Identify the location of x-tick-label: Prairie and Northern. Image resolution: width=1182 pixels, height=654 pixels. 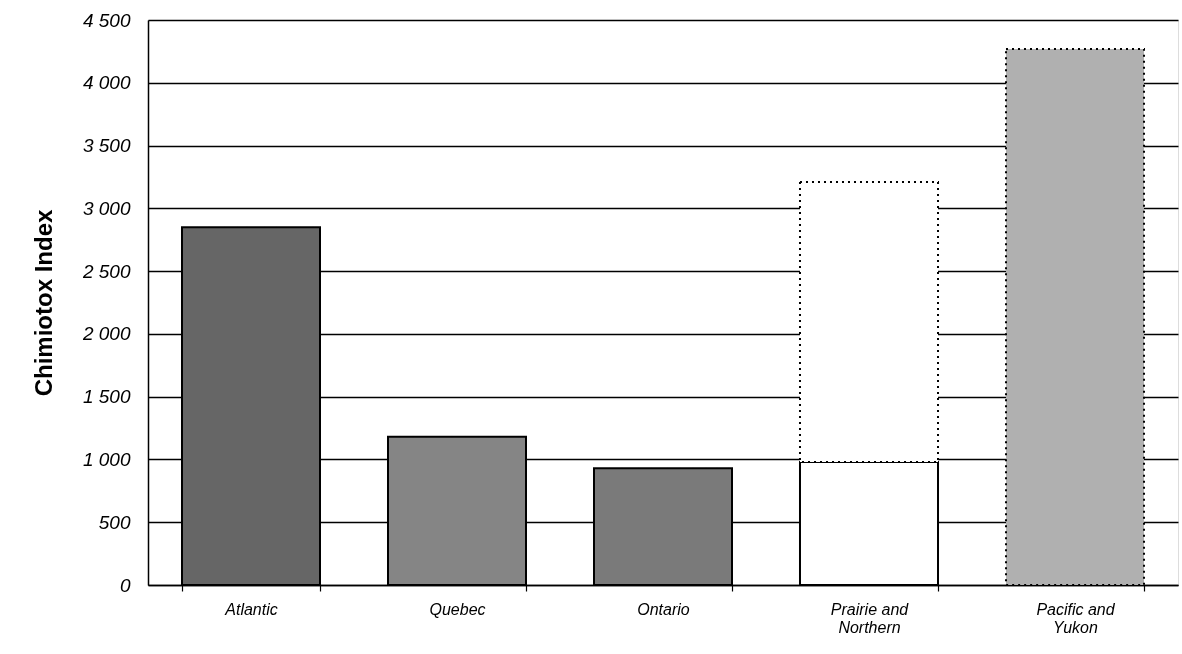
(870, 618).